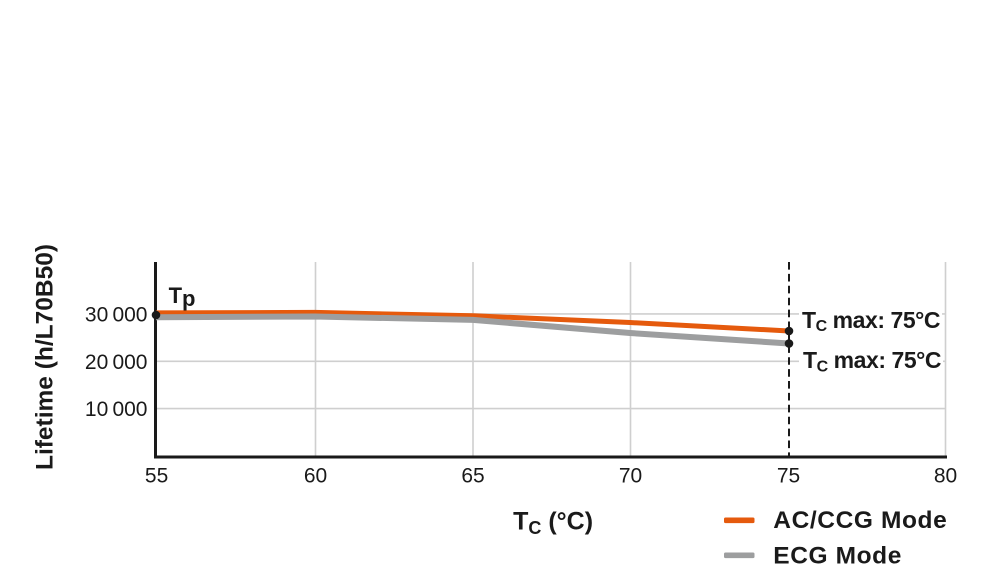 This screenshot has height=567, width=1000. I want to click on svg-text: TC (°C), so click(553, 523).